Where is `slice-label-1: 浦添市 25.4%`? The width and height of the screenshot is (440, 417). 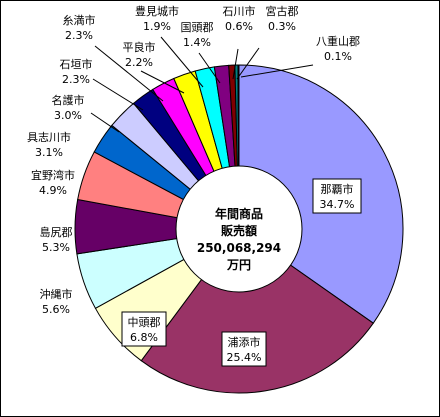
slice-label-1: 浦添市 25.4% is located at coordinates (244, 349).